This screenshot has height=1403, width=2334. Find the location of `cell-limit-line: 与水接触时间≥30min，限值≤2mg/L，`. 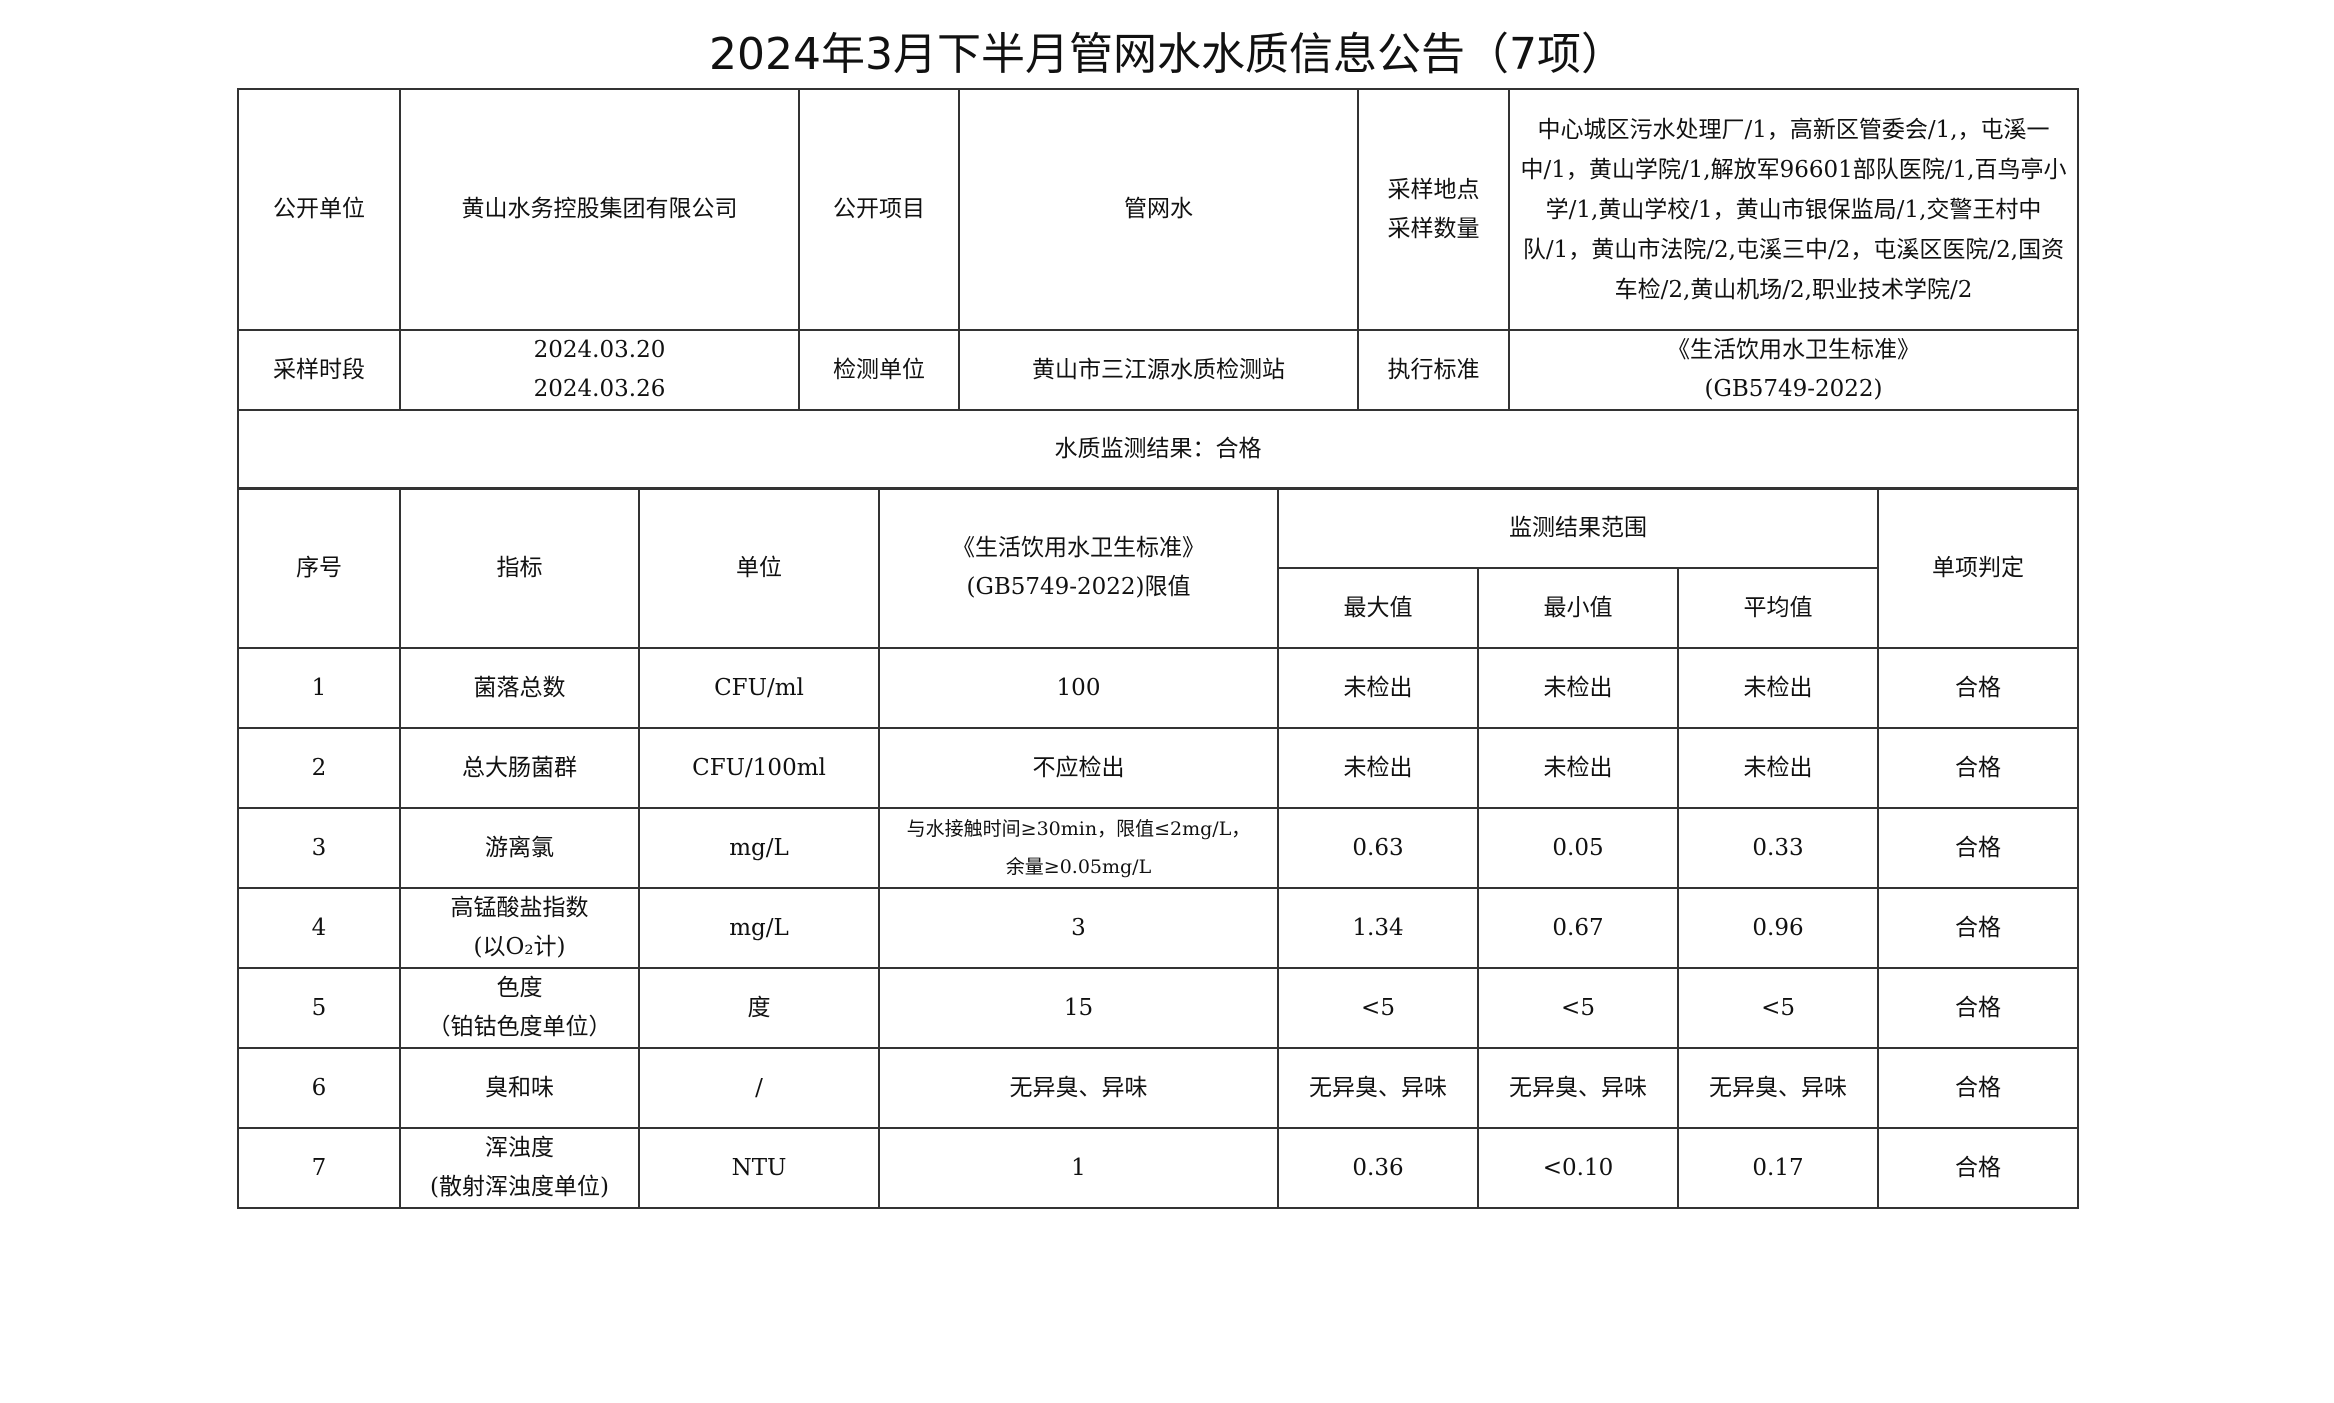

cell-limit-line: 与水接触时间≥30min，限值≤2mg/L， is located at coordinates (1078, 829).